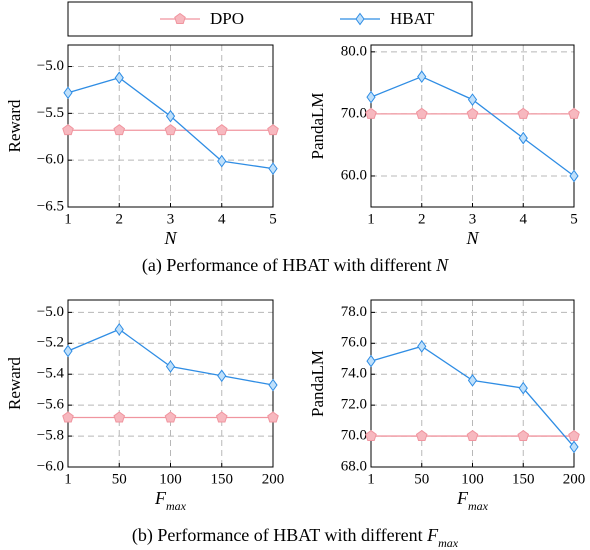 Image resolution: width=590 pixels, height=550 pixels. I want to click on y-tick-label: −5.5, so click(50, 113).